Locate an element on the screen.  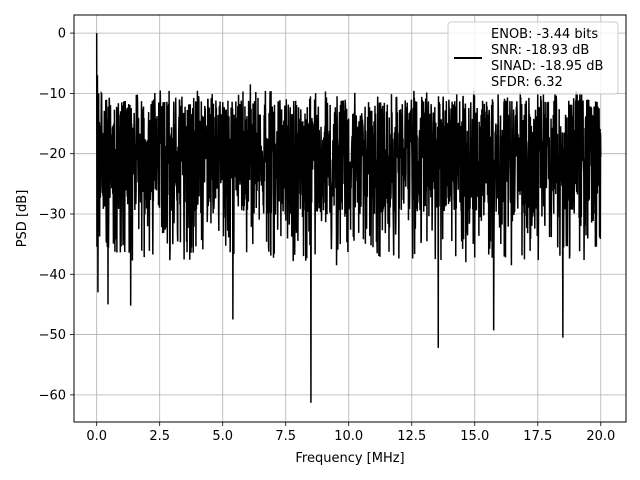
x-tick-label: 20.0 is located at coordinates (600, 436).